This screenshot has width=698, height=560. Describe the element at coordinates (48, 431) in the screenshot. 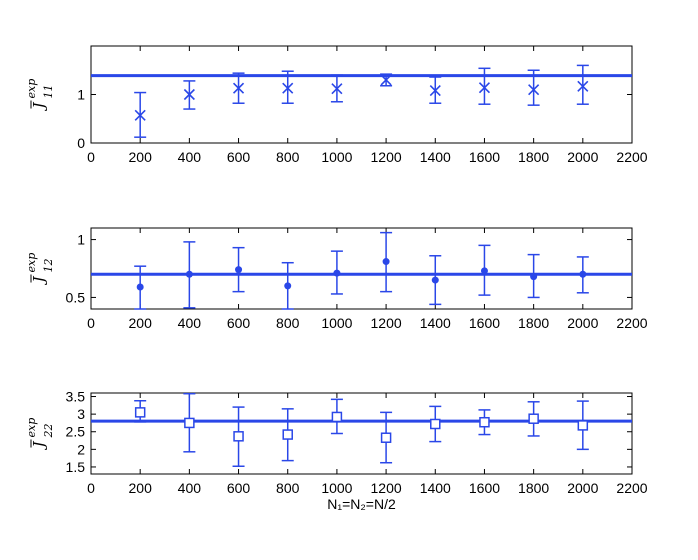

I see `y-label-subscript: 22` at that location.